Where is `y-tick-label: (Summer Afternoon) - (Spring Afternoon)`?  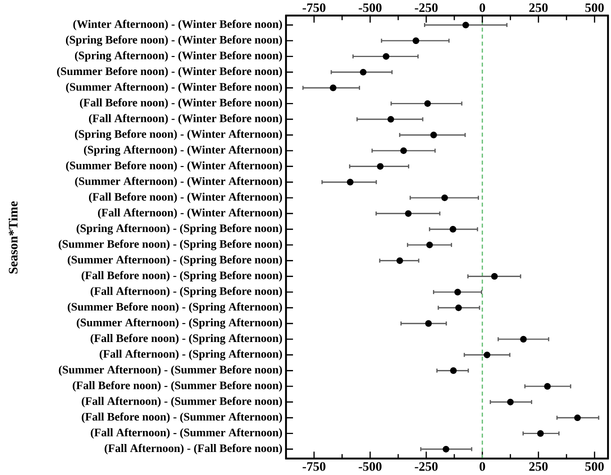
y-tick-label: (Summer Afternoon) - (Spring Afternoon) is located at coordinates (179, 323).